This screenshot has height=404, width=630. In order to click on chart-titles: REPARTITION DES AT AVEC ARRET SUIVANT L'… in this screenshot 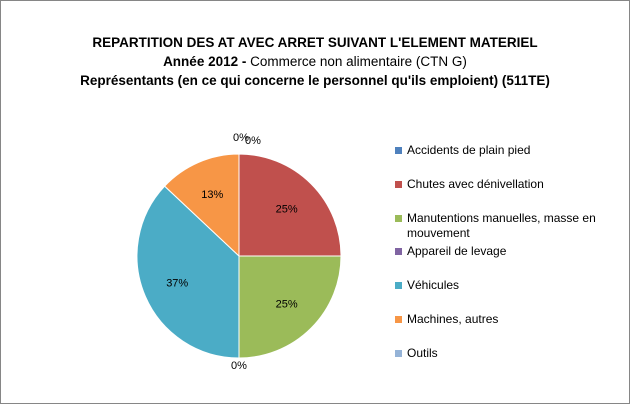, I will do `click(315, 61)`.